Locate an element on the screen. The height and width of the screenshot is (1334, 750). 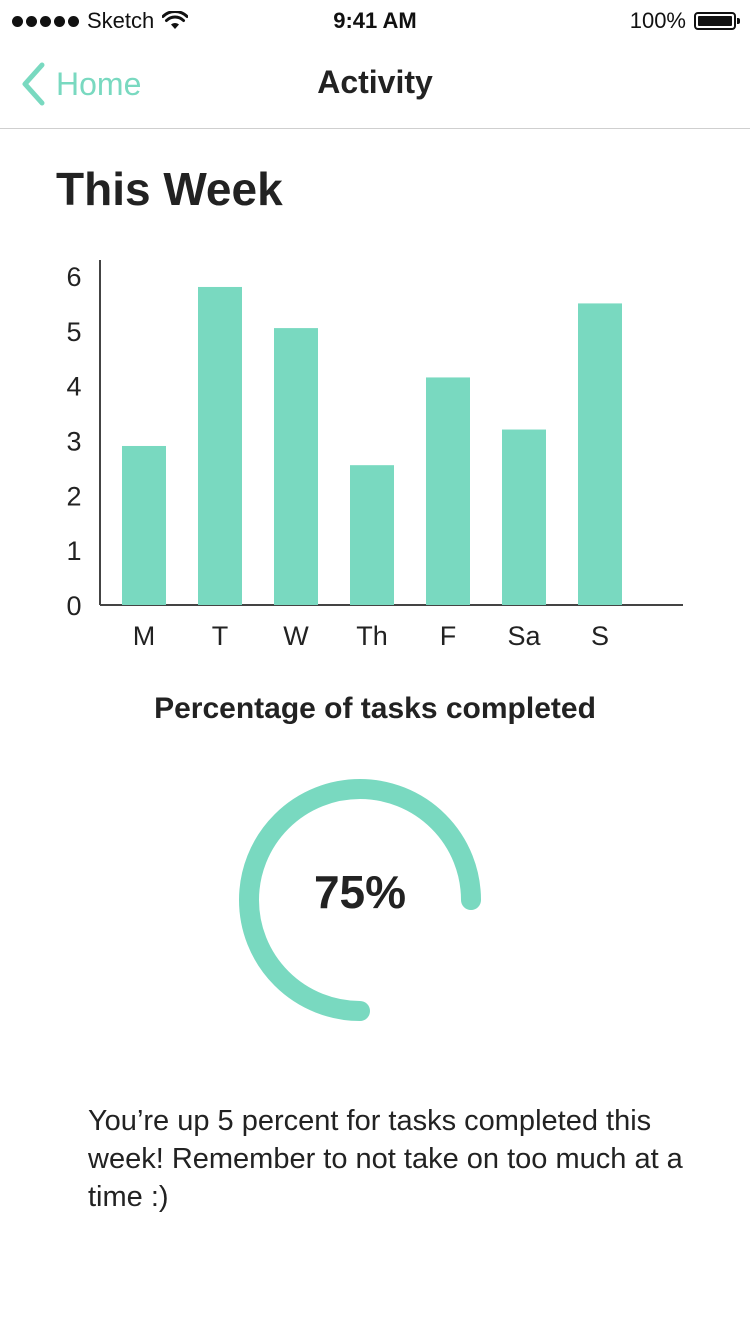
x-tick-label: S is located at coordinates (600, 636).